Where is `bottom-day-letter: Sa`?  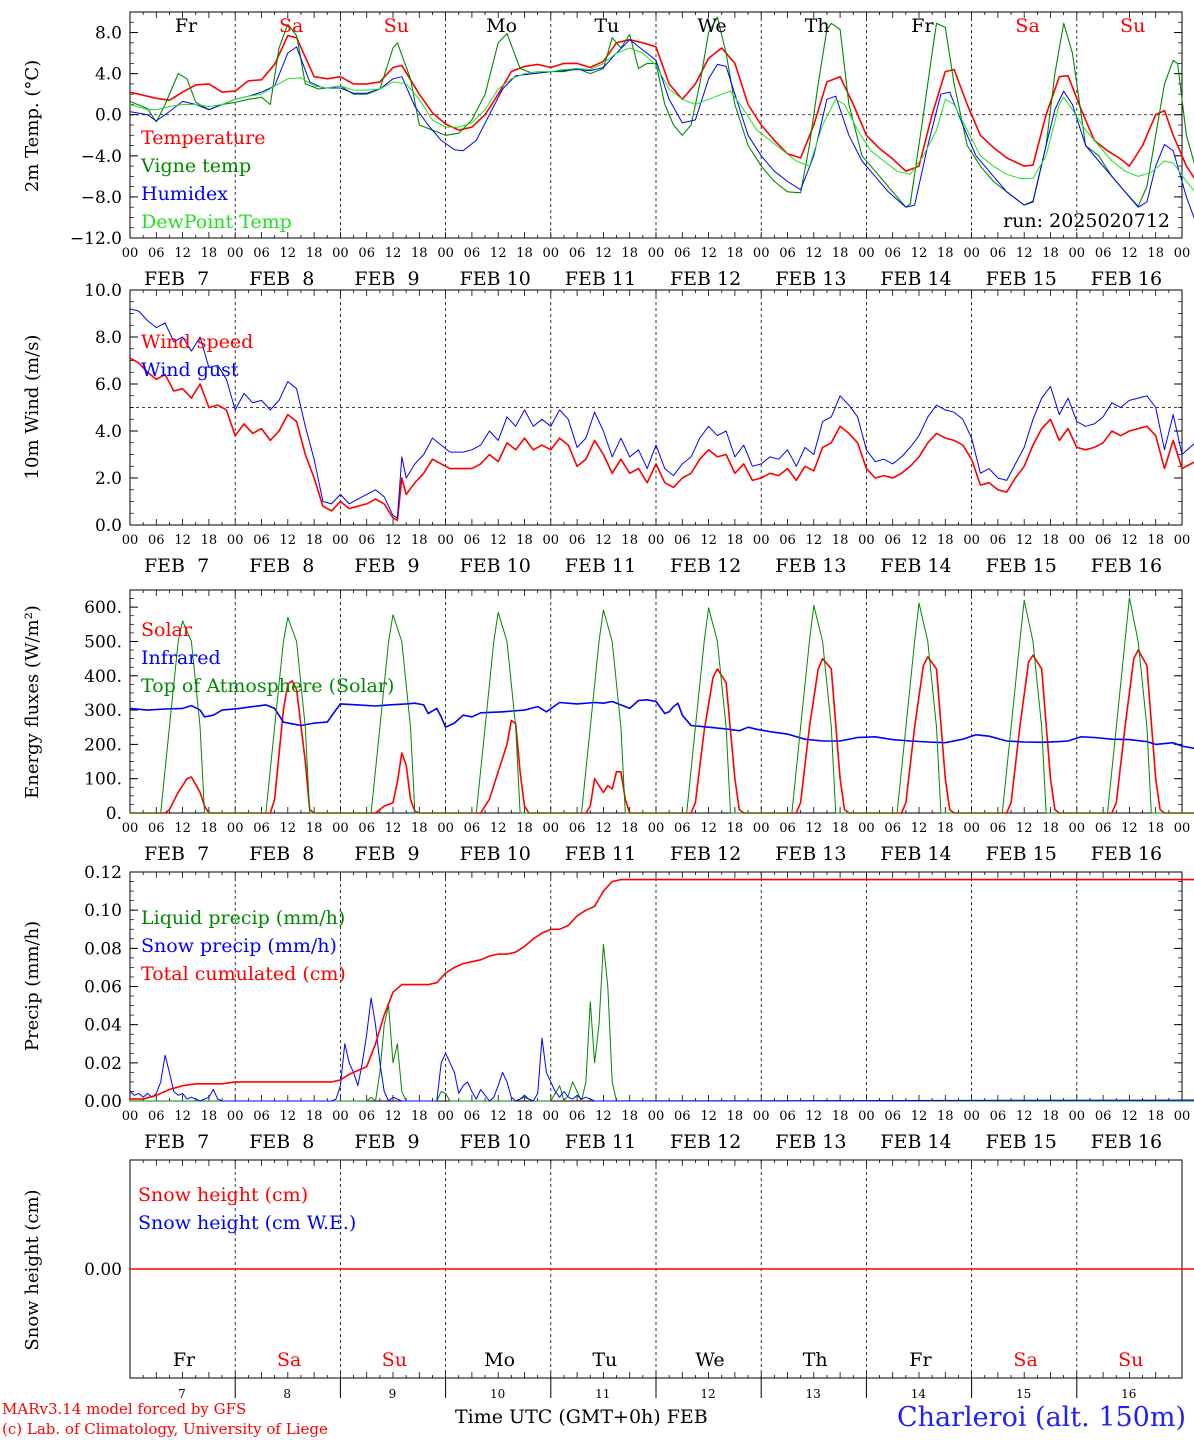 bottom-day-letter: Sa is located at coordinates (289, 1360).